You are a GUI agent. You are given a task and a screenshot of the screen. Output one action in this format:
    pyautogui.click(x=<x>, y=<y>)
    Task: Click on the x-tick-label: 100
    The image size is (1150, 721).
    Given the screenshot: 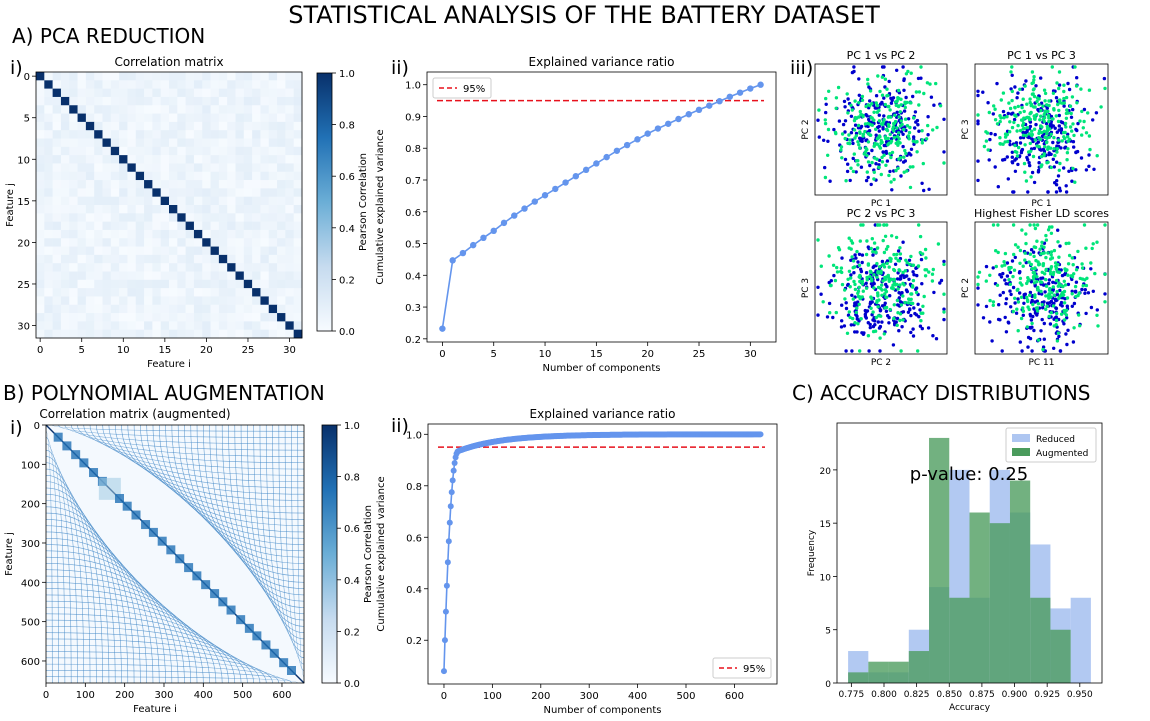 What is the action you would take?
    pyautogui.click(x=492, y=696)
    